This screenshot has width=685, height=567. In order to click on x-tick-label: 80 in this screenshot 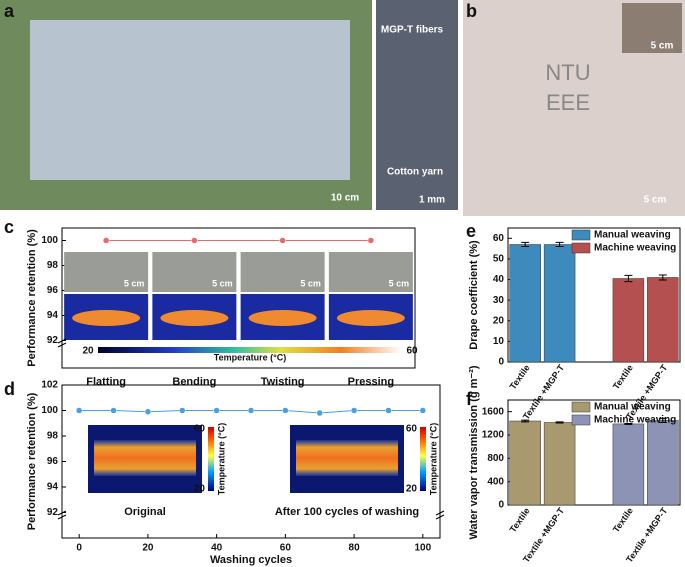, I will do `click(355, 548)`.